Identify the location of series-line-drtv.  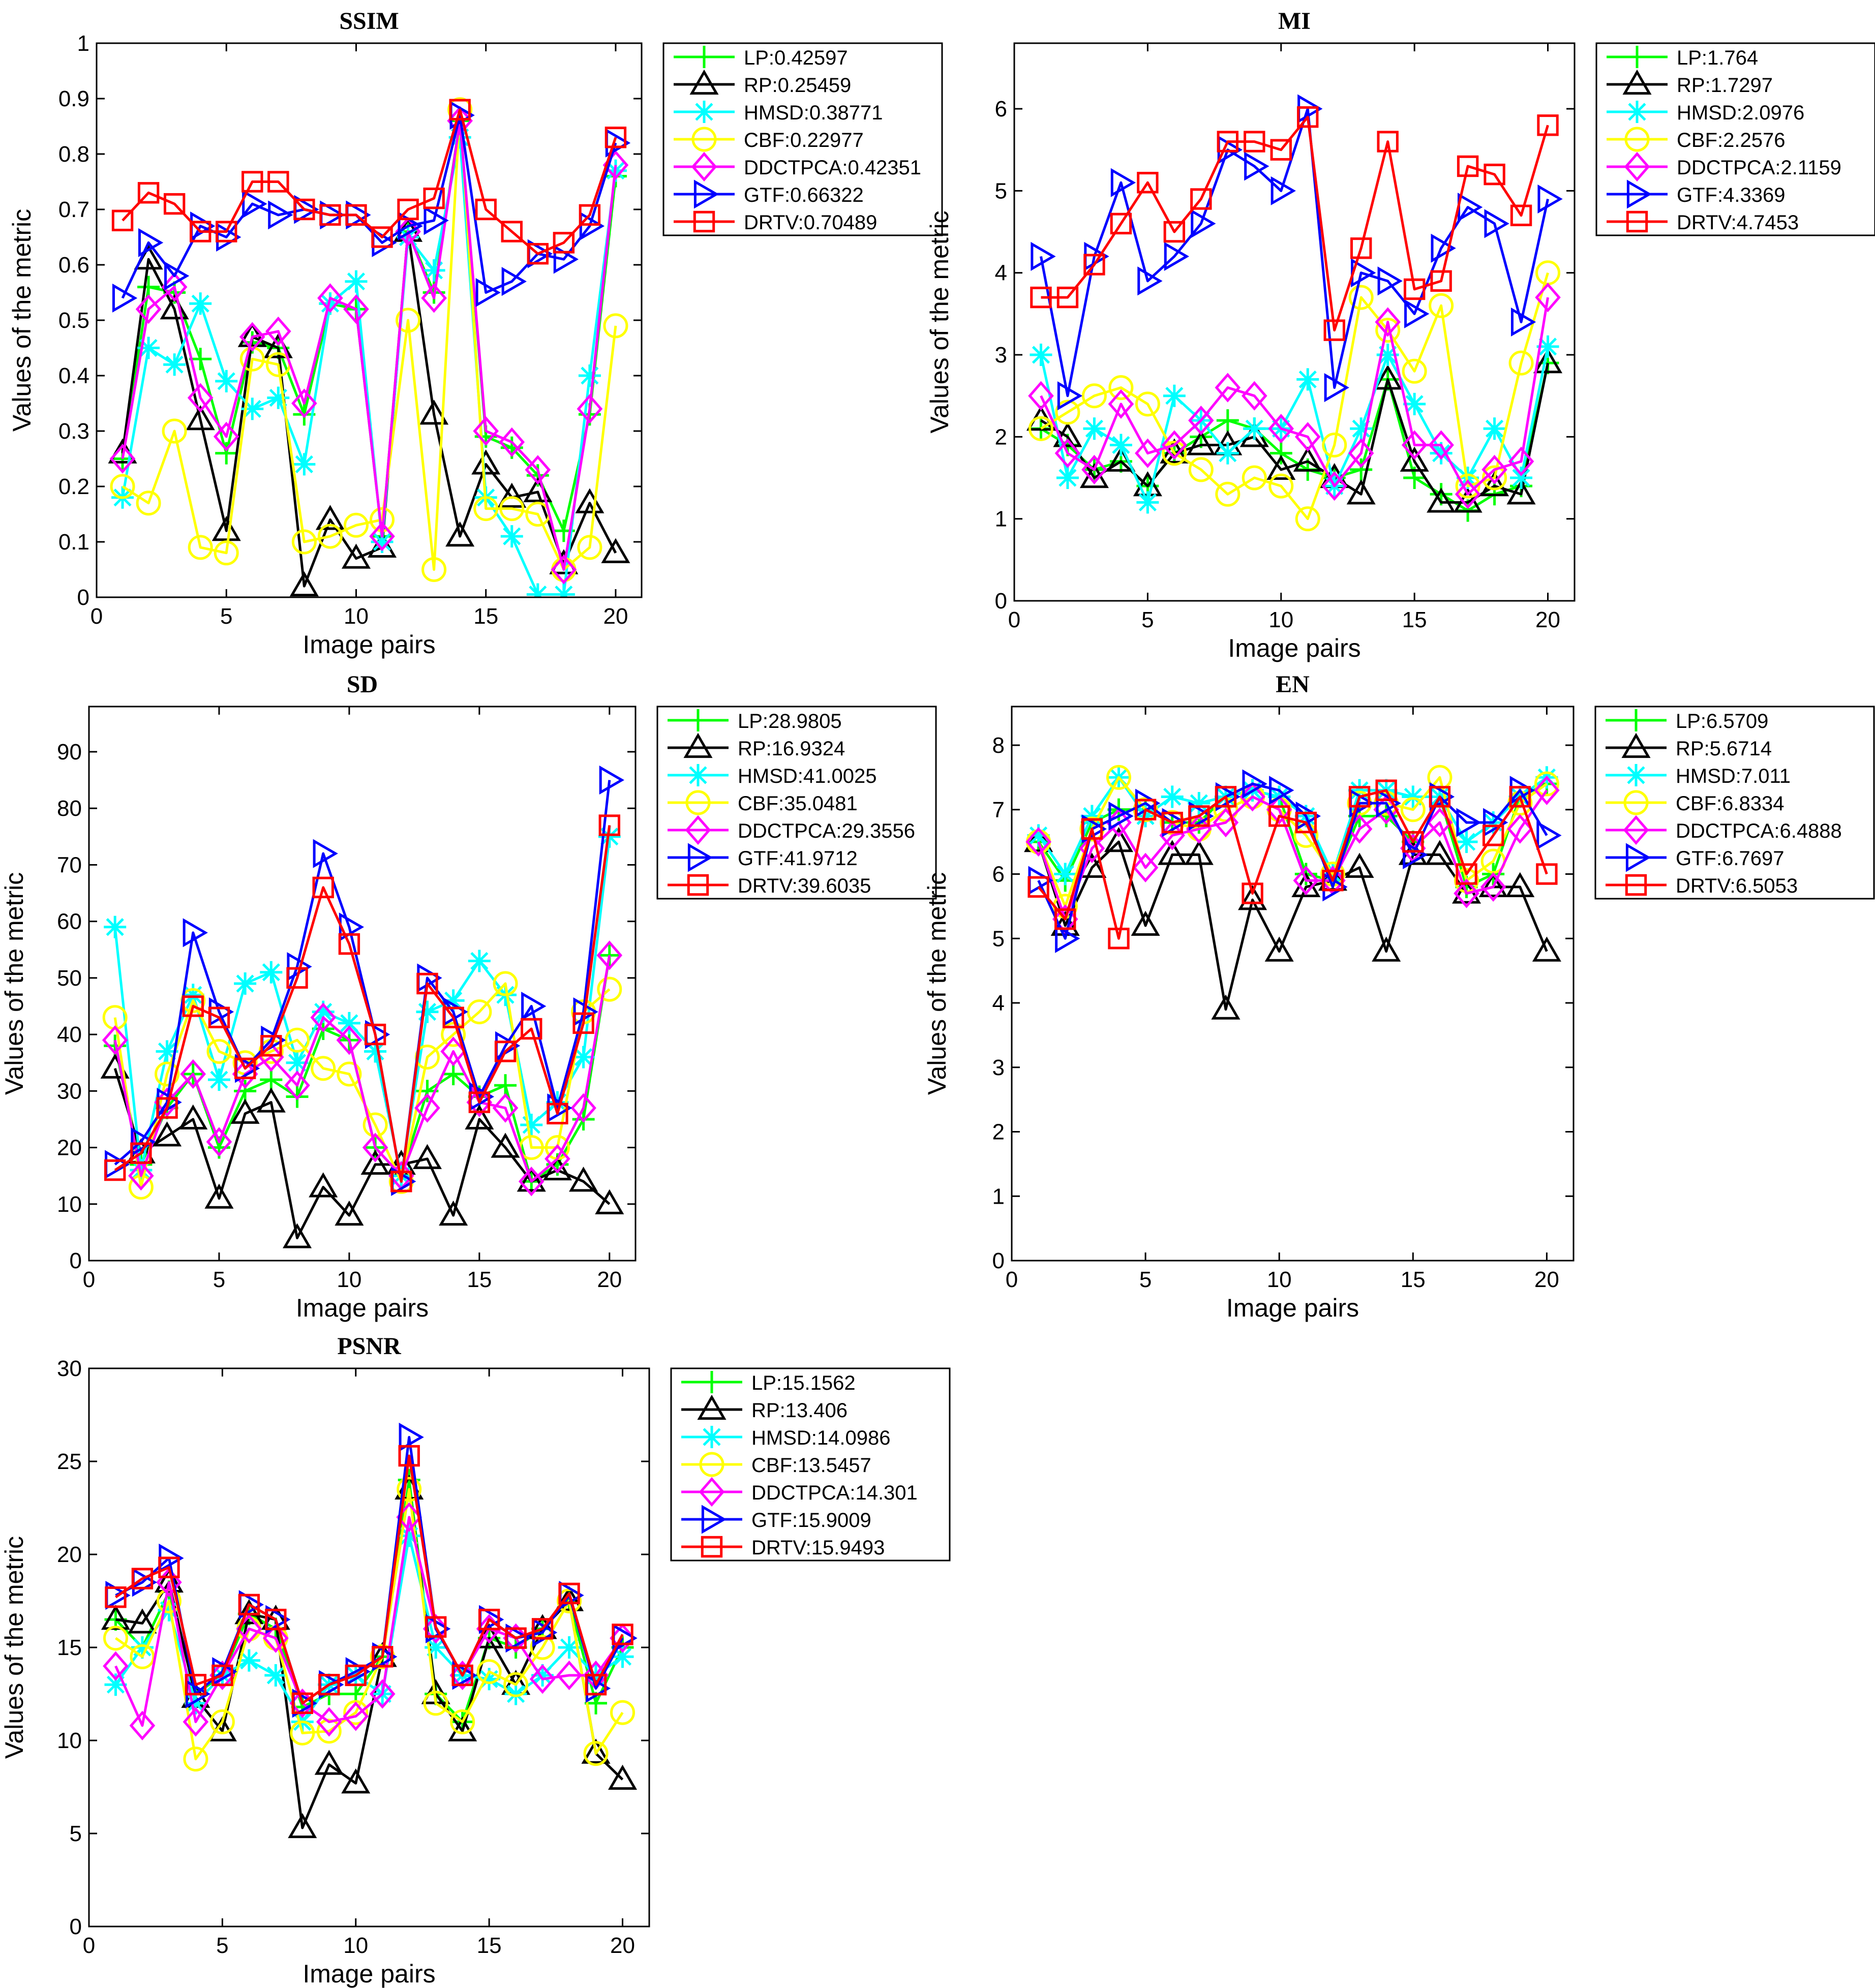
(1295, 224).